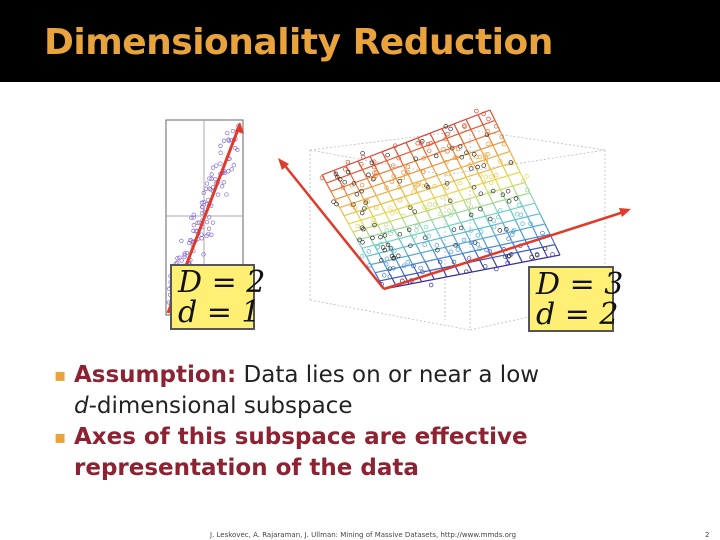 The image size is (720, 540). I want to click on box-edge, so click(525, 162).